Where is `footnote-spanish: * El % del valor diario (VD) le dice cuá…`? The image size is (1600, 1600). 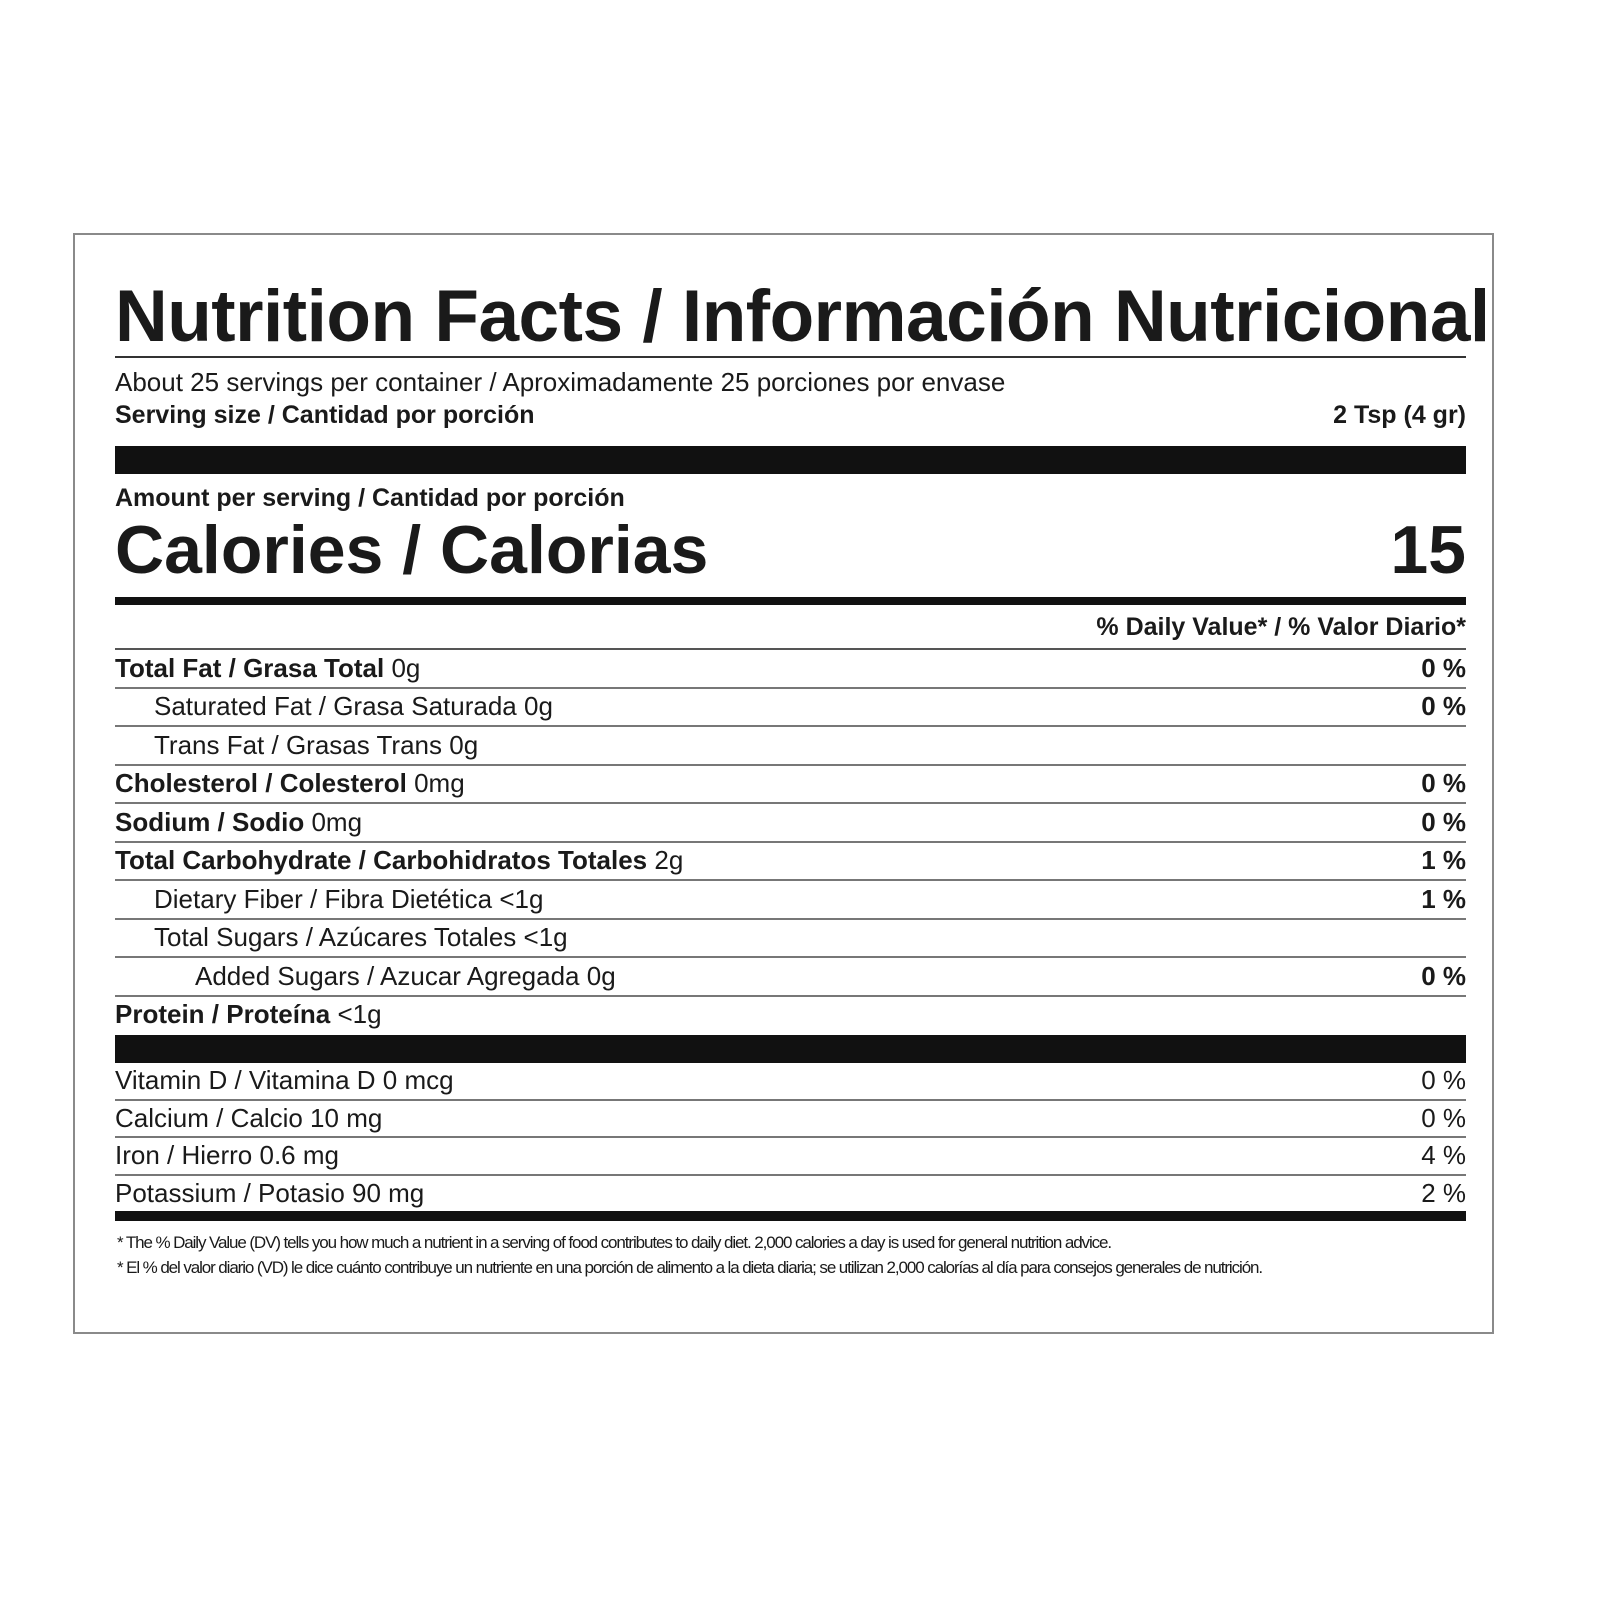 footnote-spanish: * El % del valor diario (VD) le dice cuá… is located at coordinates (690, 1267).